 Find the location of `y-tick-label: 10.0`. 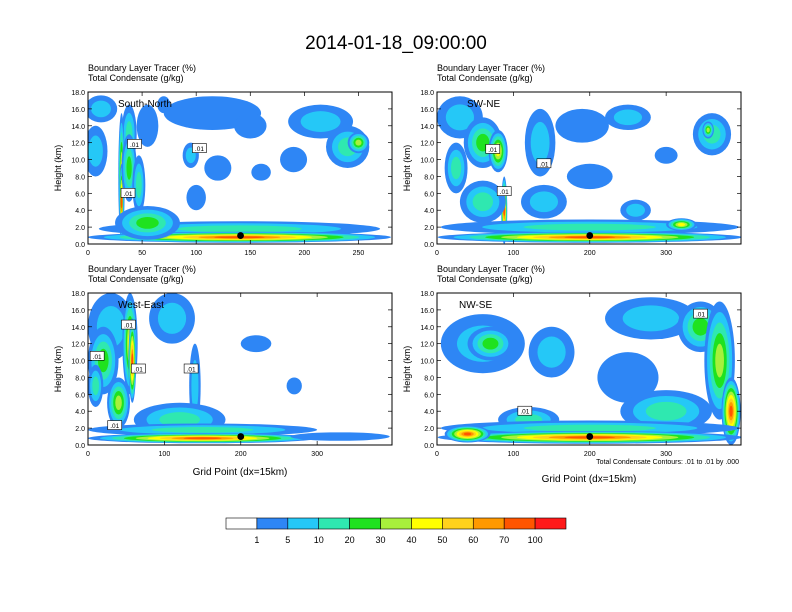

y-tick-label: 10.0 is located at coordinates (78, 362).